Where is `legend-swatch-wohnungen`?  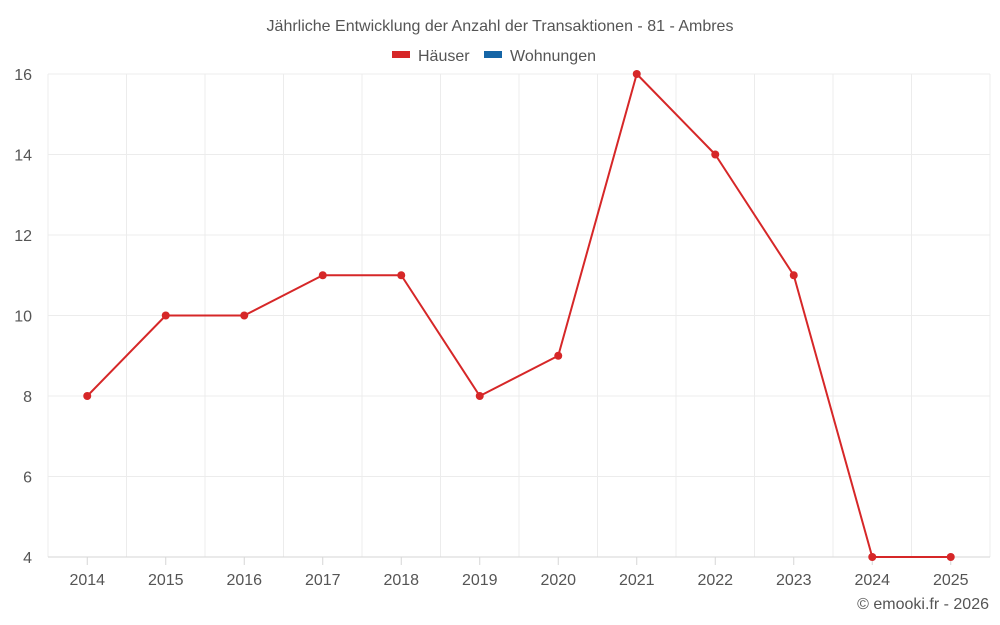 legend-swatch-wohnungen is located at coordinates (493, 54).